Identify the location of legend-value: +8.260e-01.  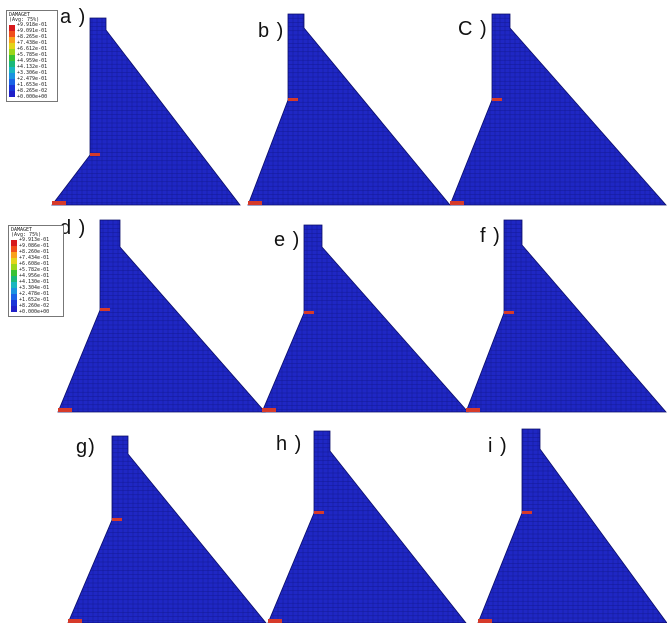
(34, 252).